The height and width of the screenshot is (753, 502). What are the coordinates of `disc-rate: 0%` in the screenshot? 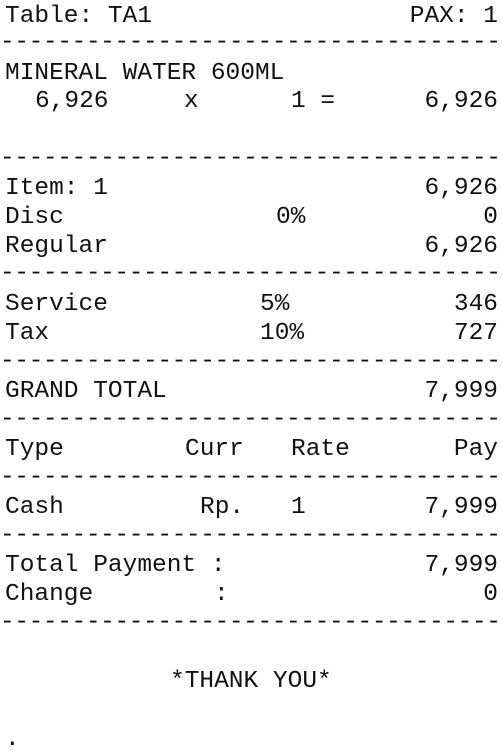 It's located at (291, 217).